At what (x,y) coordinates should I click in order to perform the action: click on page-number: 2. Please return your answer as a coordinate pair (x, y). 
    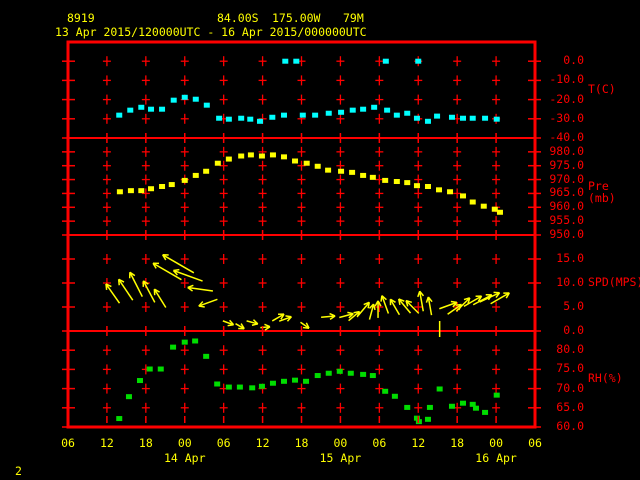
    Looking at the image, I should click on (18, 471).